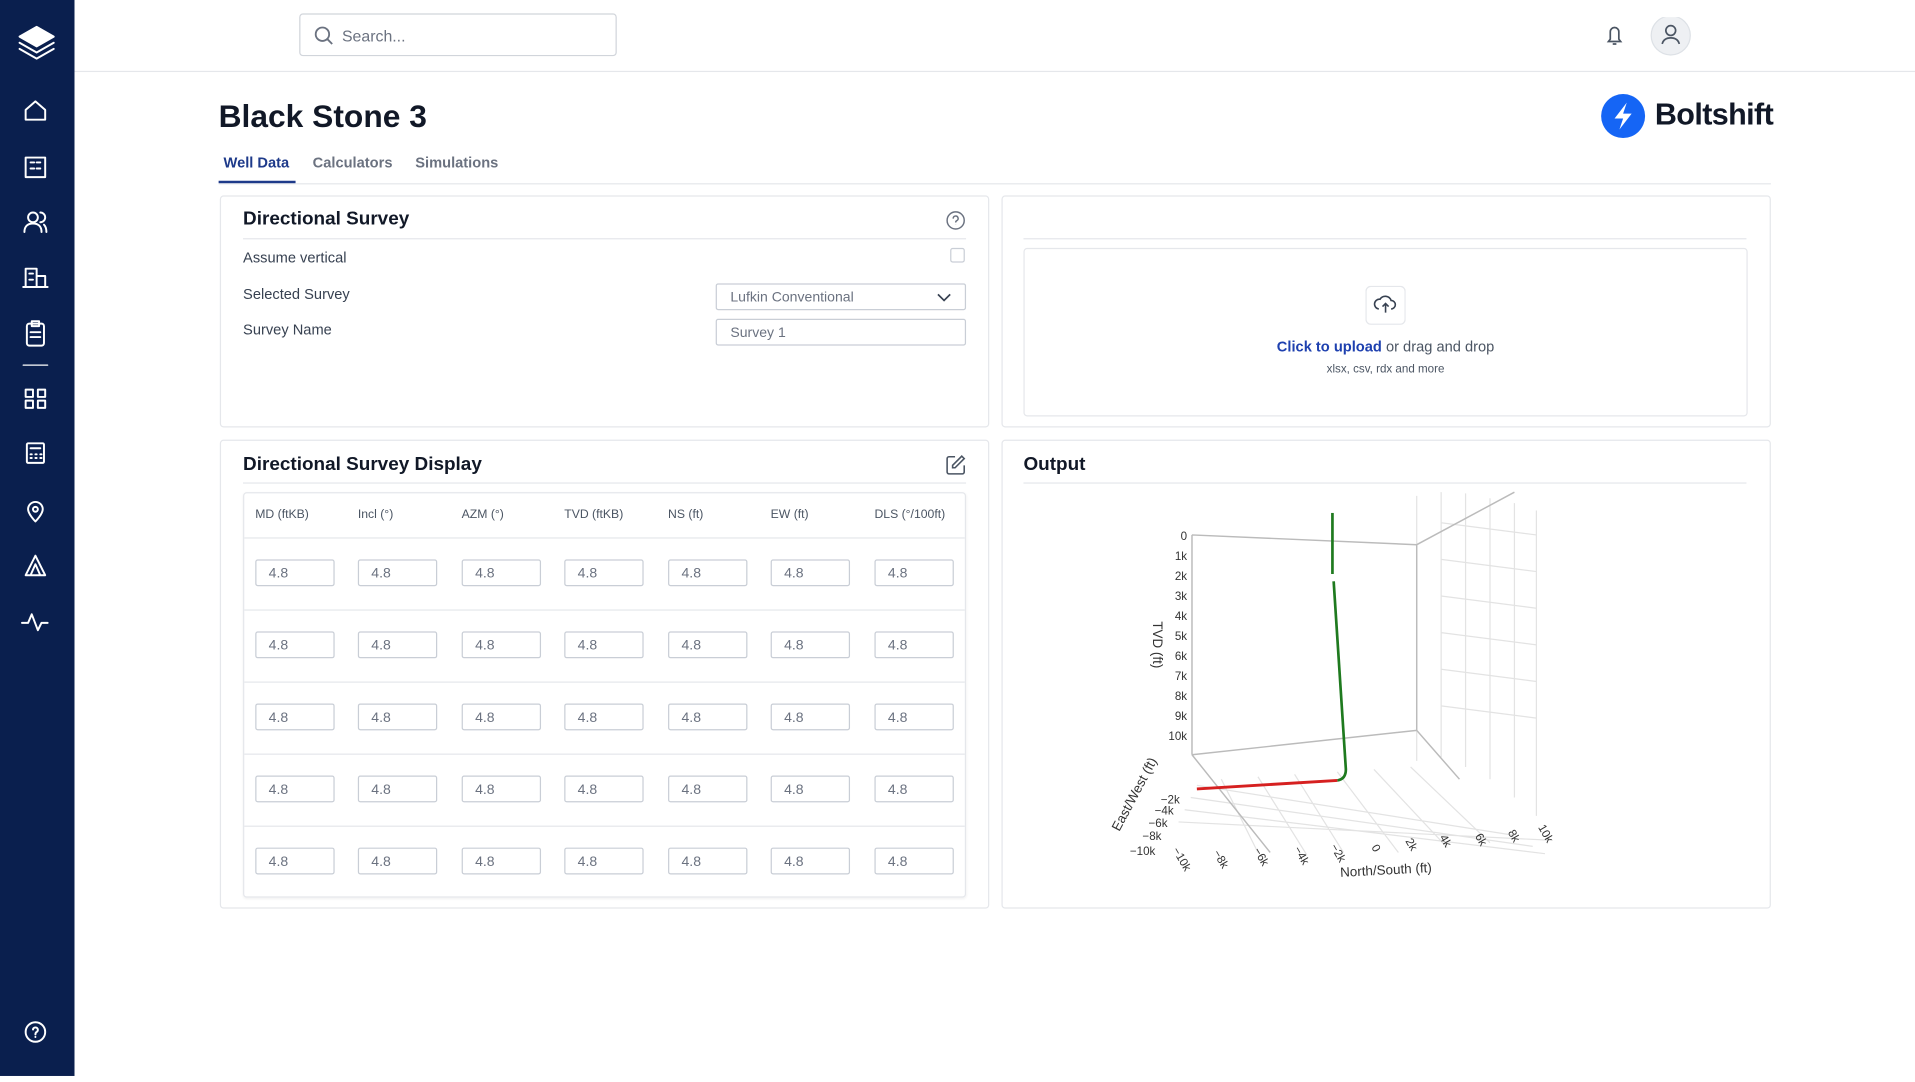 This screenshot has width=1915, height=1082. I want to click on nav-location, so click(35, 512).